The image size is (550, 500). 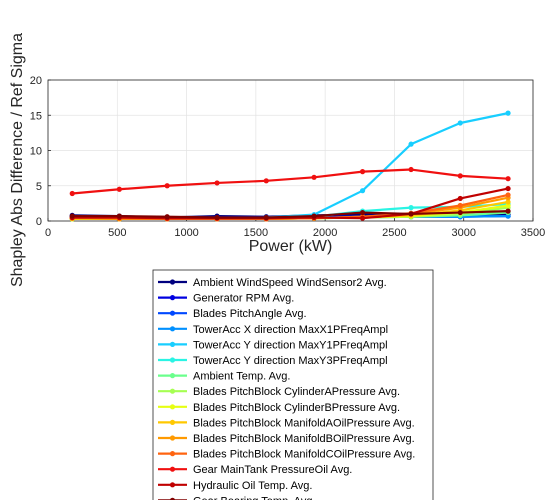 What do you see at coordinates (296, 392) in the screenshot?
I see `legend-label: Blades PitchBlock CylinderAPressure Avg.` at bounding box center [296, 392].